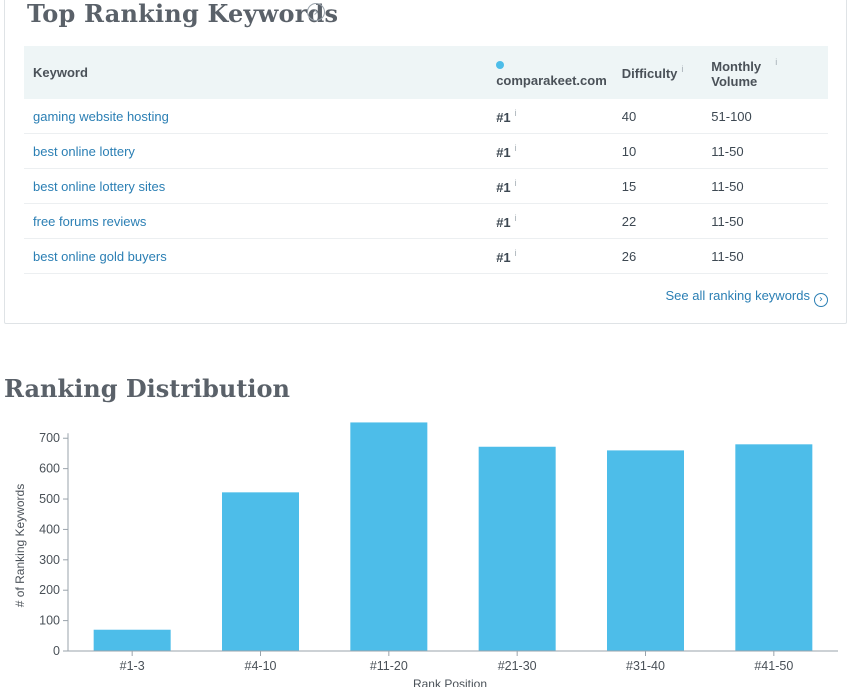 The width and height of the screenshot is (849, 687). What do you see at coordinates (659, 116) in the screenshot?
I see `difficulty-cell: 40` at bounding box center [659, 116].